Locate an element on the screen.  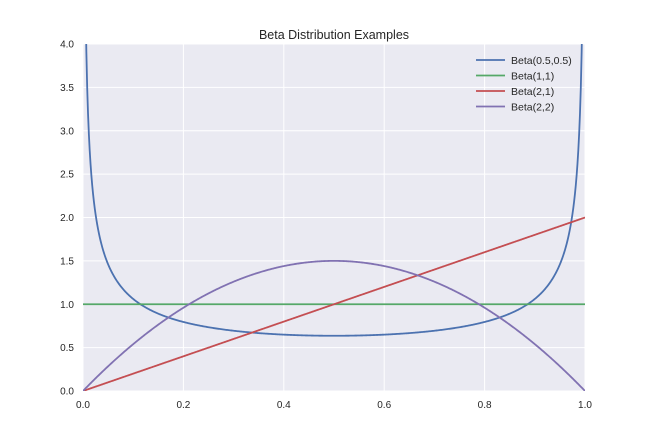
y-tick-label: 0.0 is located at coordinates (67, 392).